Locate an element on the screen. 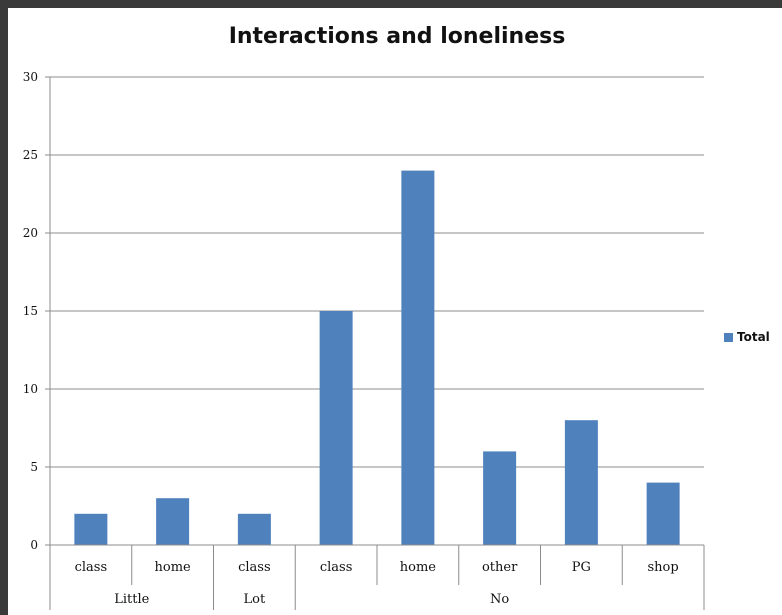 This screenshot has width=782, height=615. y-tick-label: 30 is located at coordinates (30, 77).